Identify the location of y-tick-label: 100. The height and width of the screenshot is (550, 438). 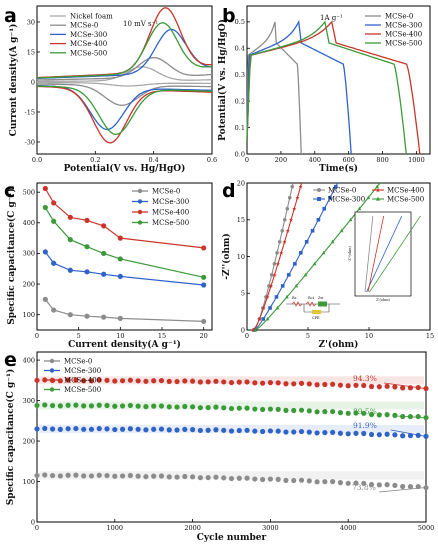
(29, 315).